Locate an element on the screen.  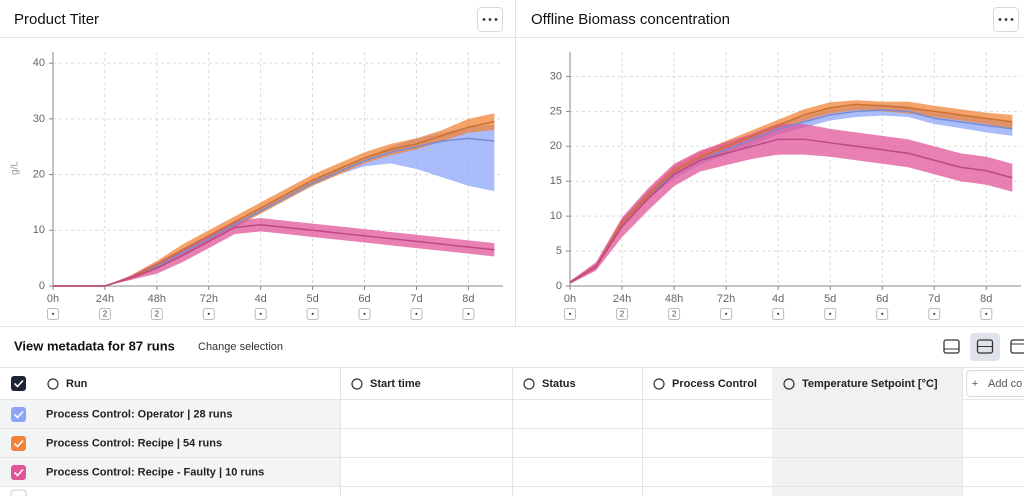
x-tick-label: 8d is located at coordinates (986, 299).